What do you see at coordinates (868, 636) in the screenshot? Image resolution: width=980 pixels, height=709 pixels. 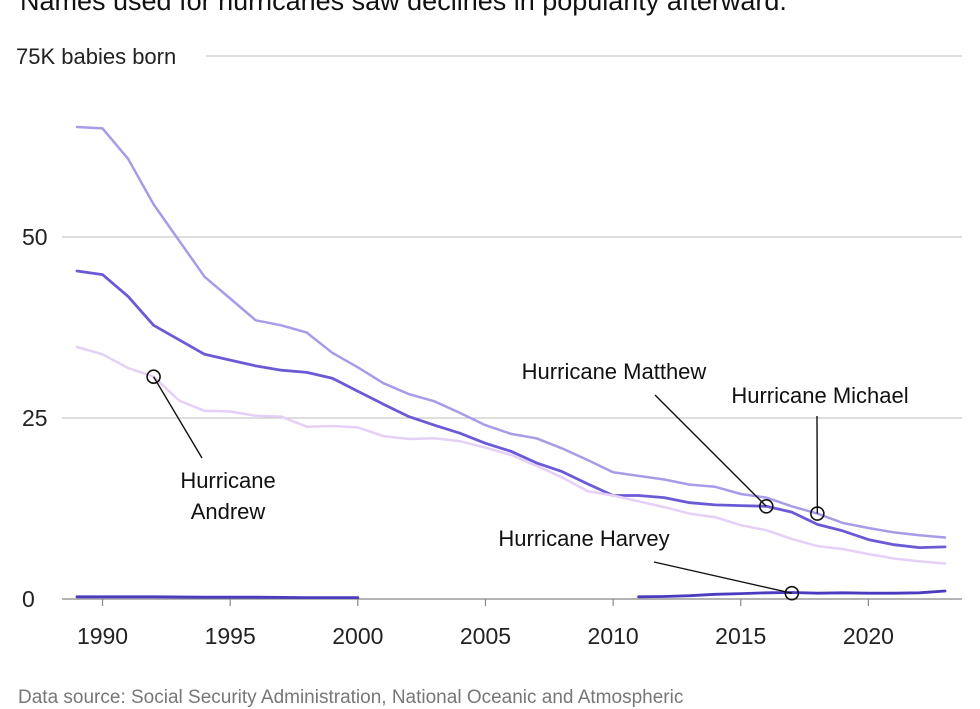 I see `x-tick-label: 2020` at bounding box center [868, 636].